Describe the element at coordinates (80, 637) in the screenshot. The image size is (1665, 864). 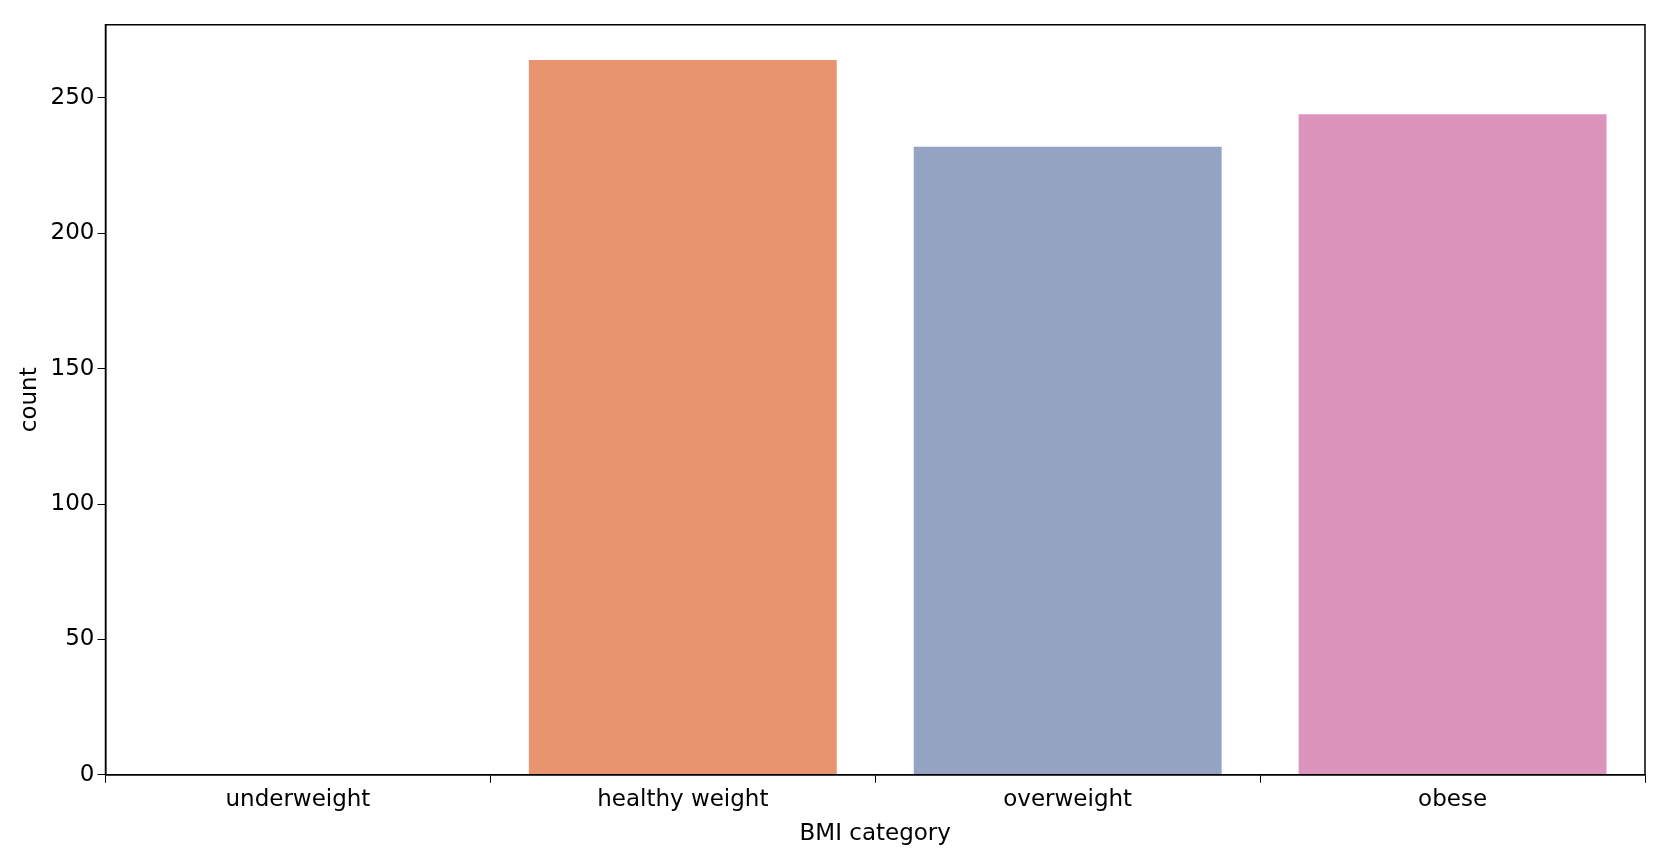
I see `y-tick-label: 50` at that location.